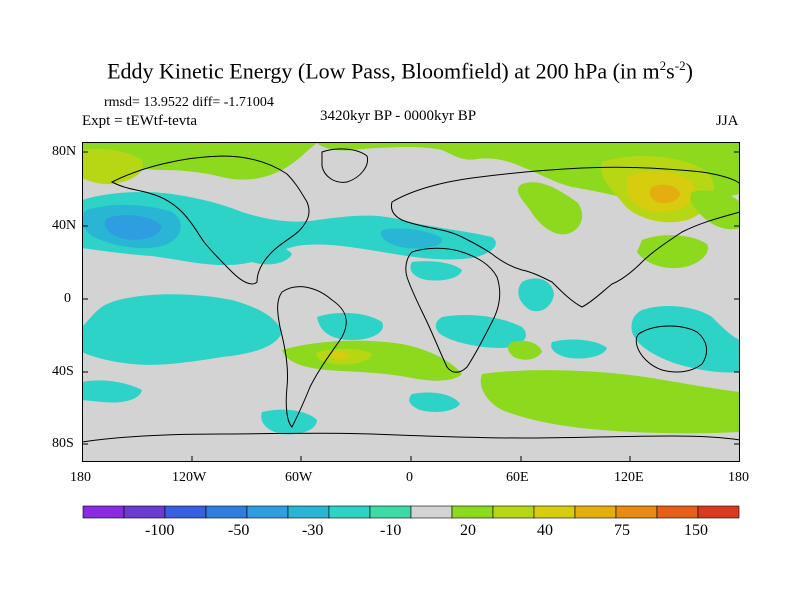 The height and width of the screenshot is (600, 800). Describe the element at coordinates (67, 298) in the screenshot. I see `y-tick-label: 0` at that location.